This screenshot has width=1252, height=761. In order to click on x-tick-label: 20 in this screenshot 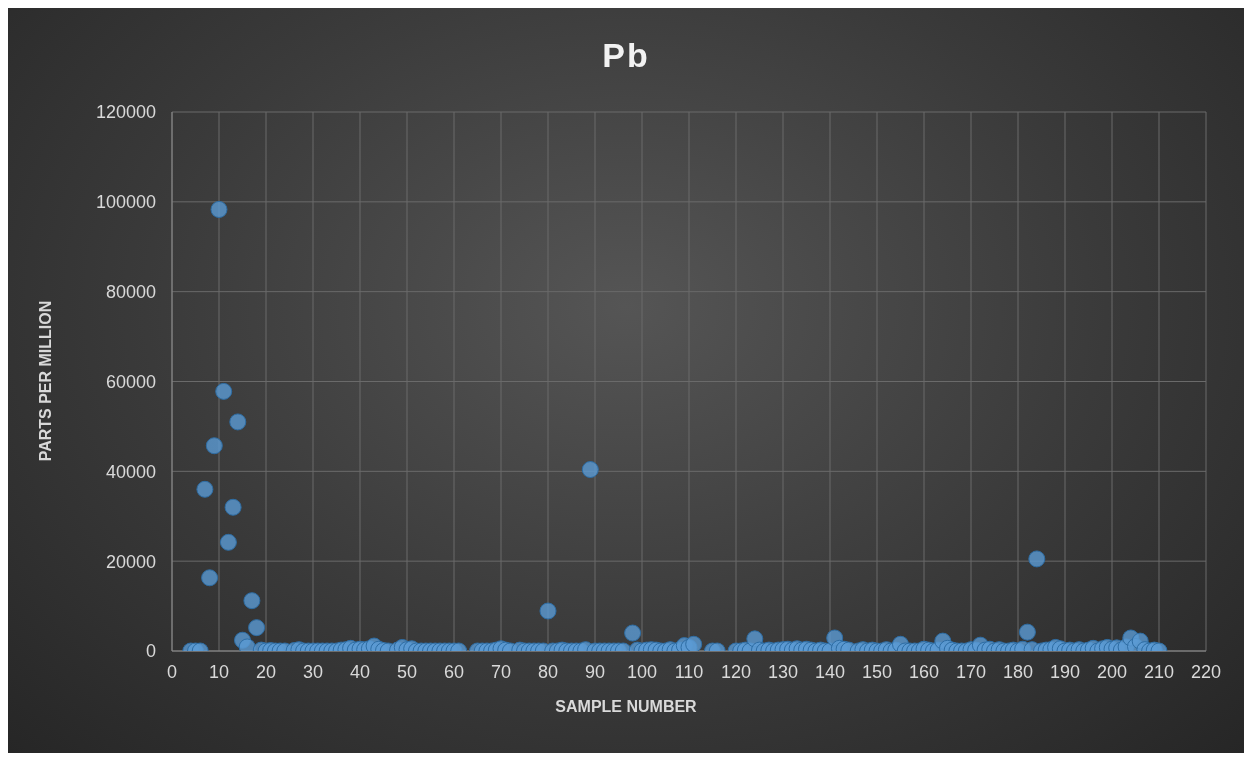, I will do `click(266, 671)`.